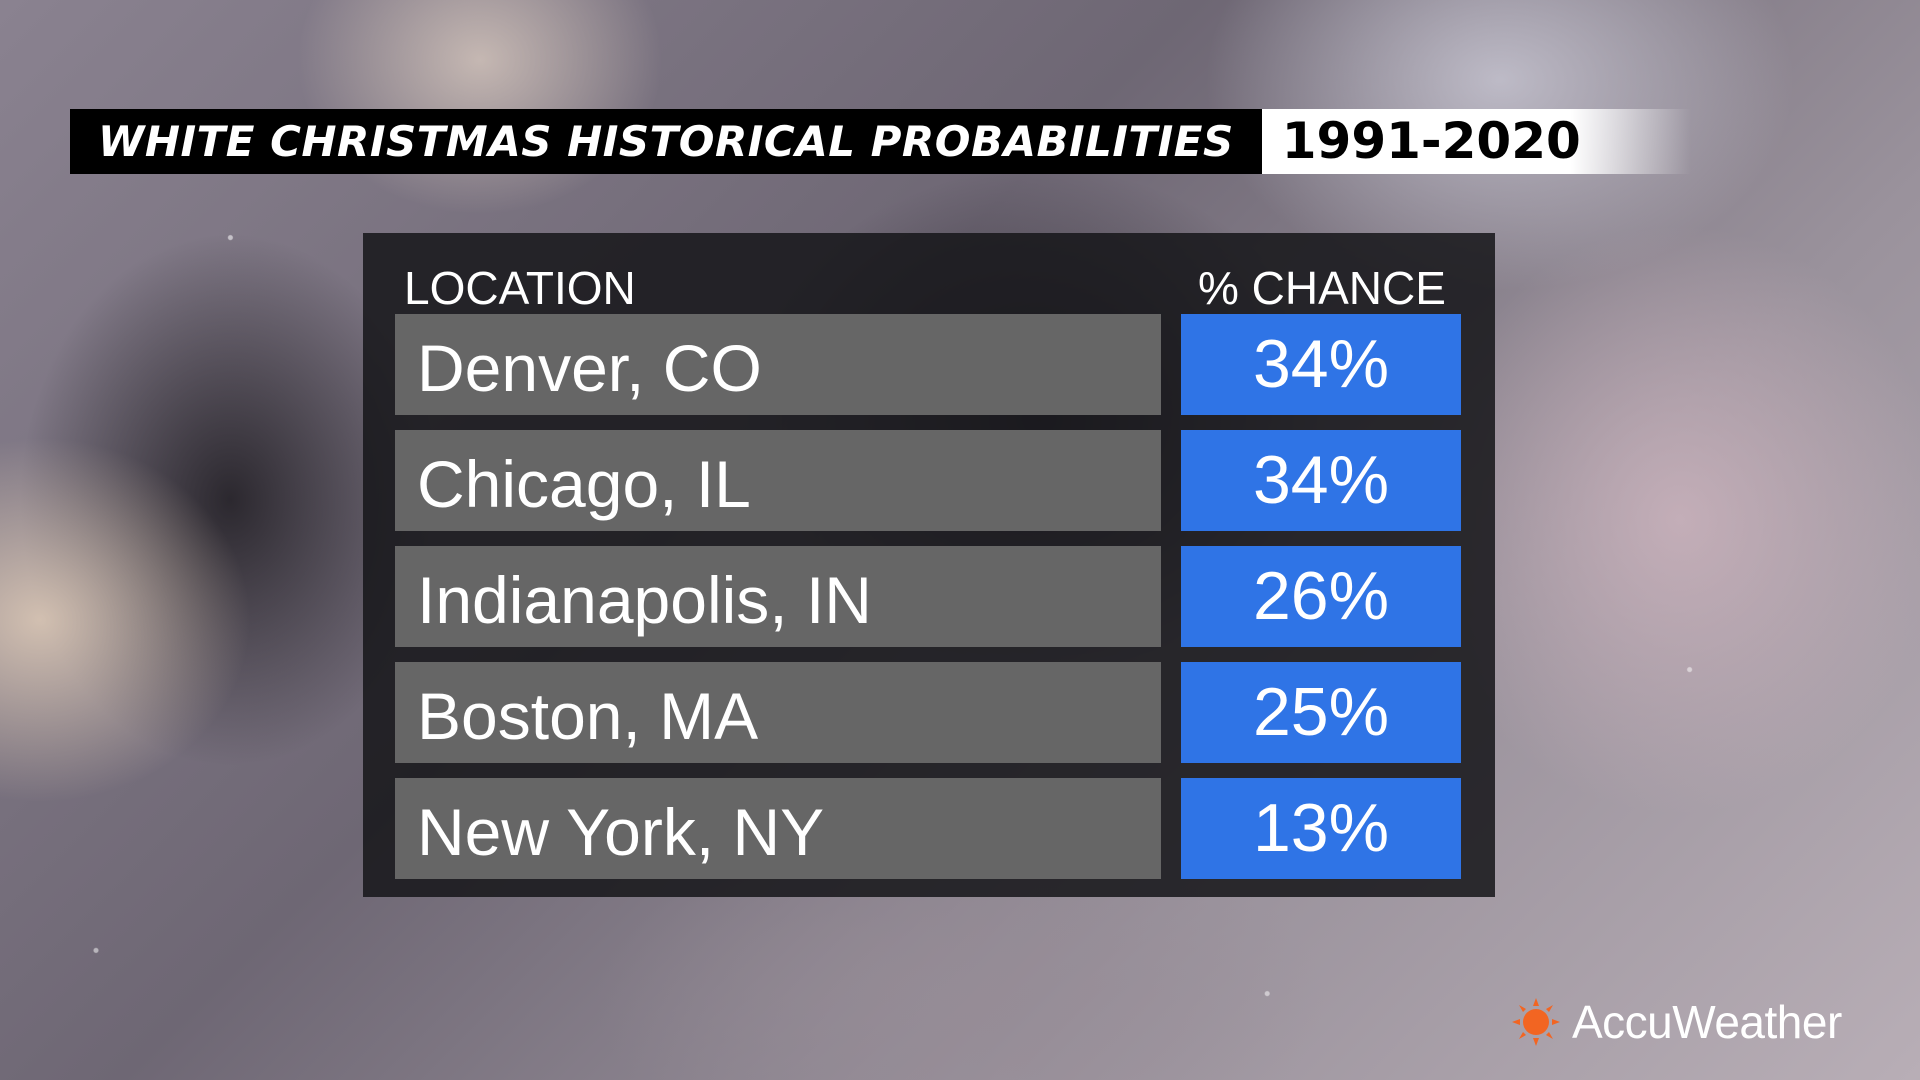 The height and width of the screenshot is (1080, 1920). Describe the element at coordinates (1476, 141) in the screenshot. I see `chart-period: 1991-2020` at that location.